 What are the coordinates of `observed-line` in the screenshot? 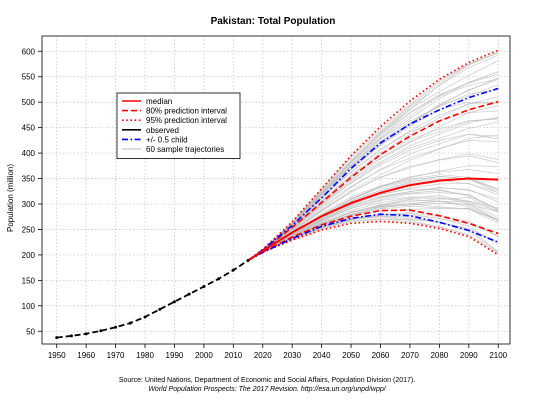 It's located at (152, 299).